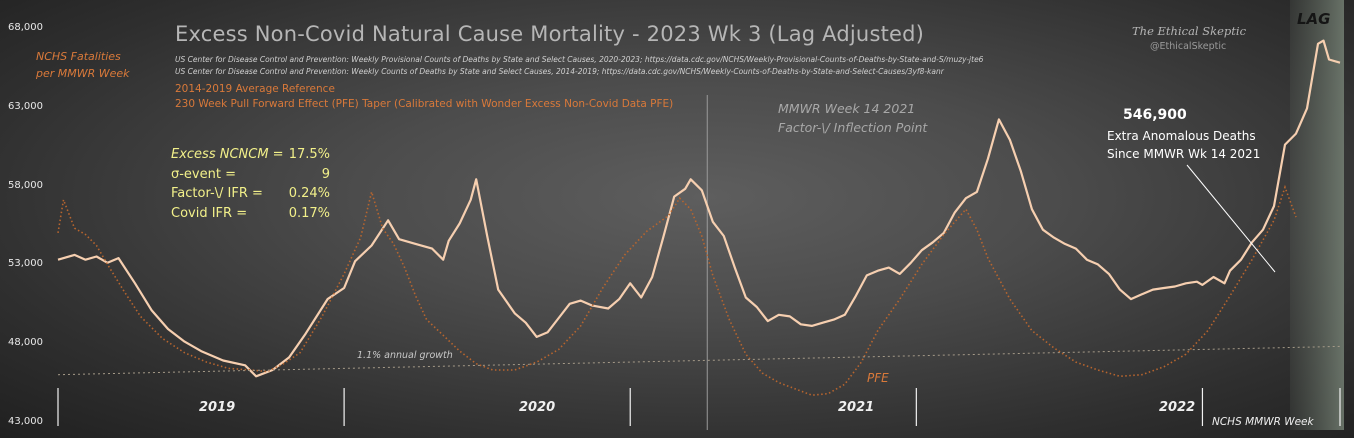 Image resolution: width=1354 pixels, height=438 pixels. Describe the element at coordinates (325, 174) in the screenshot. I see `stat-value-1: 9` at that location.